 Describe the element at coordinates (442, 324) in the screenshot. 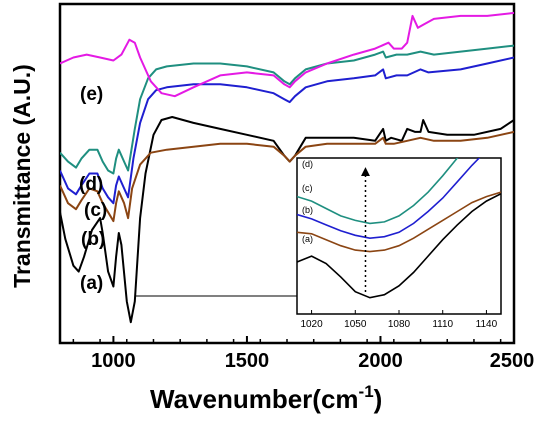

I see `inset-x-tick-label: 1110` at that location.